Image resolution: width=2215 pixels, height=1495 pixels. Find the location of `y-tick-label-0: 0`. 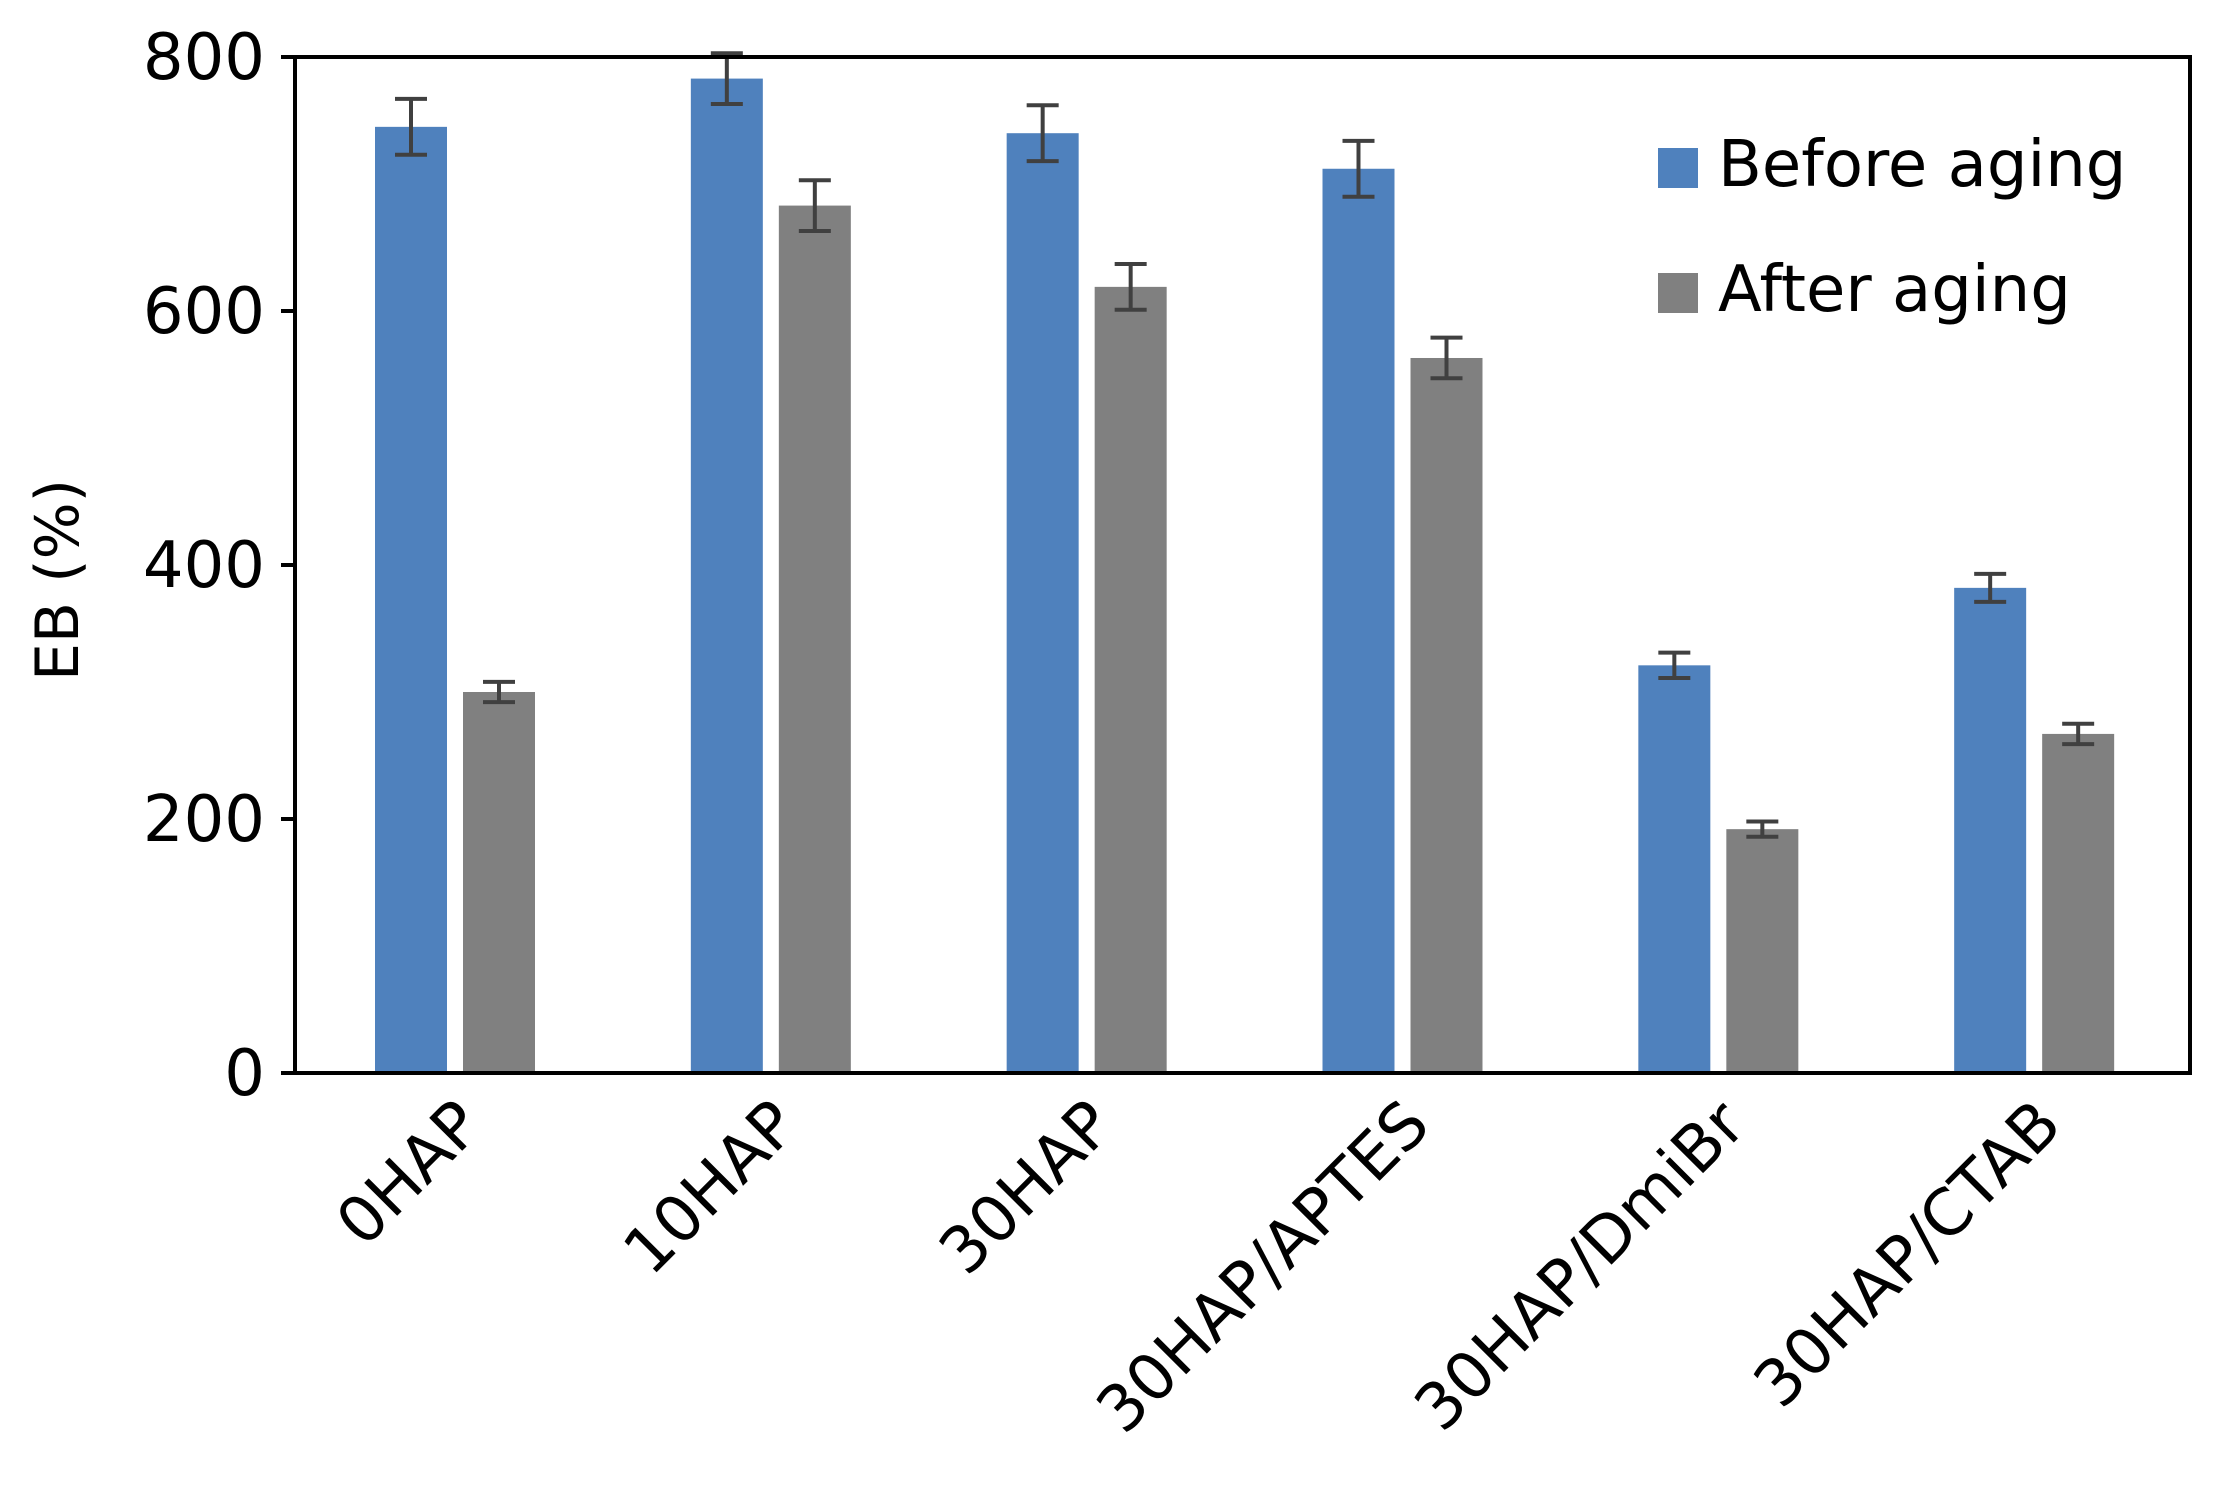

y-tick-label-0: 0 is located at coordinates (244, 1074).